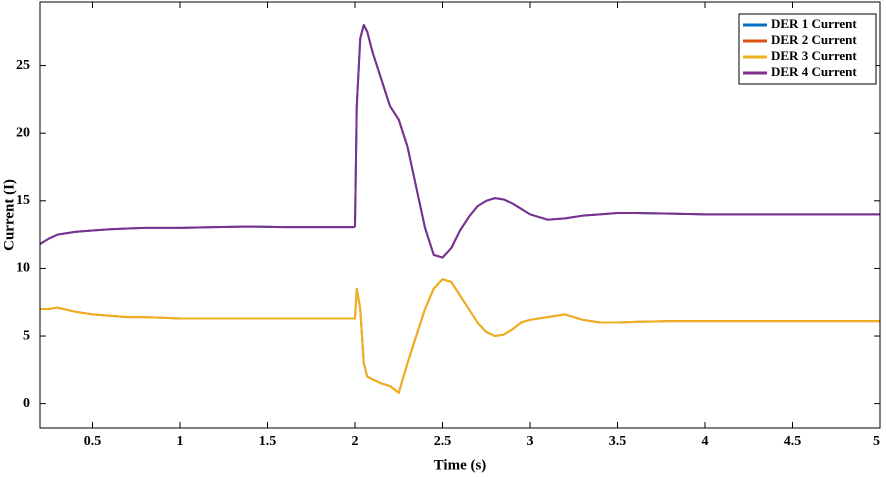 The image size is (886, 477). Describe the element at coordinates (814, 55) in the screenshot. I see `legend-label: DER 3 Current` at that location.